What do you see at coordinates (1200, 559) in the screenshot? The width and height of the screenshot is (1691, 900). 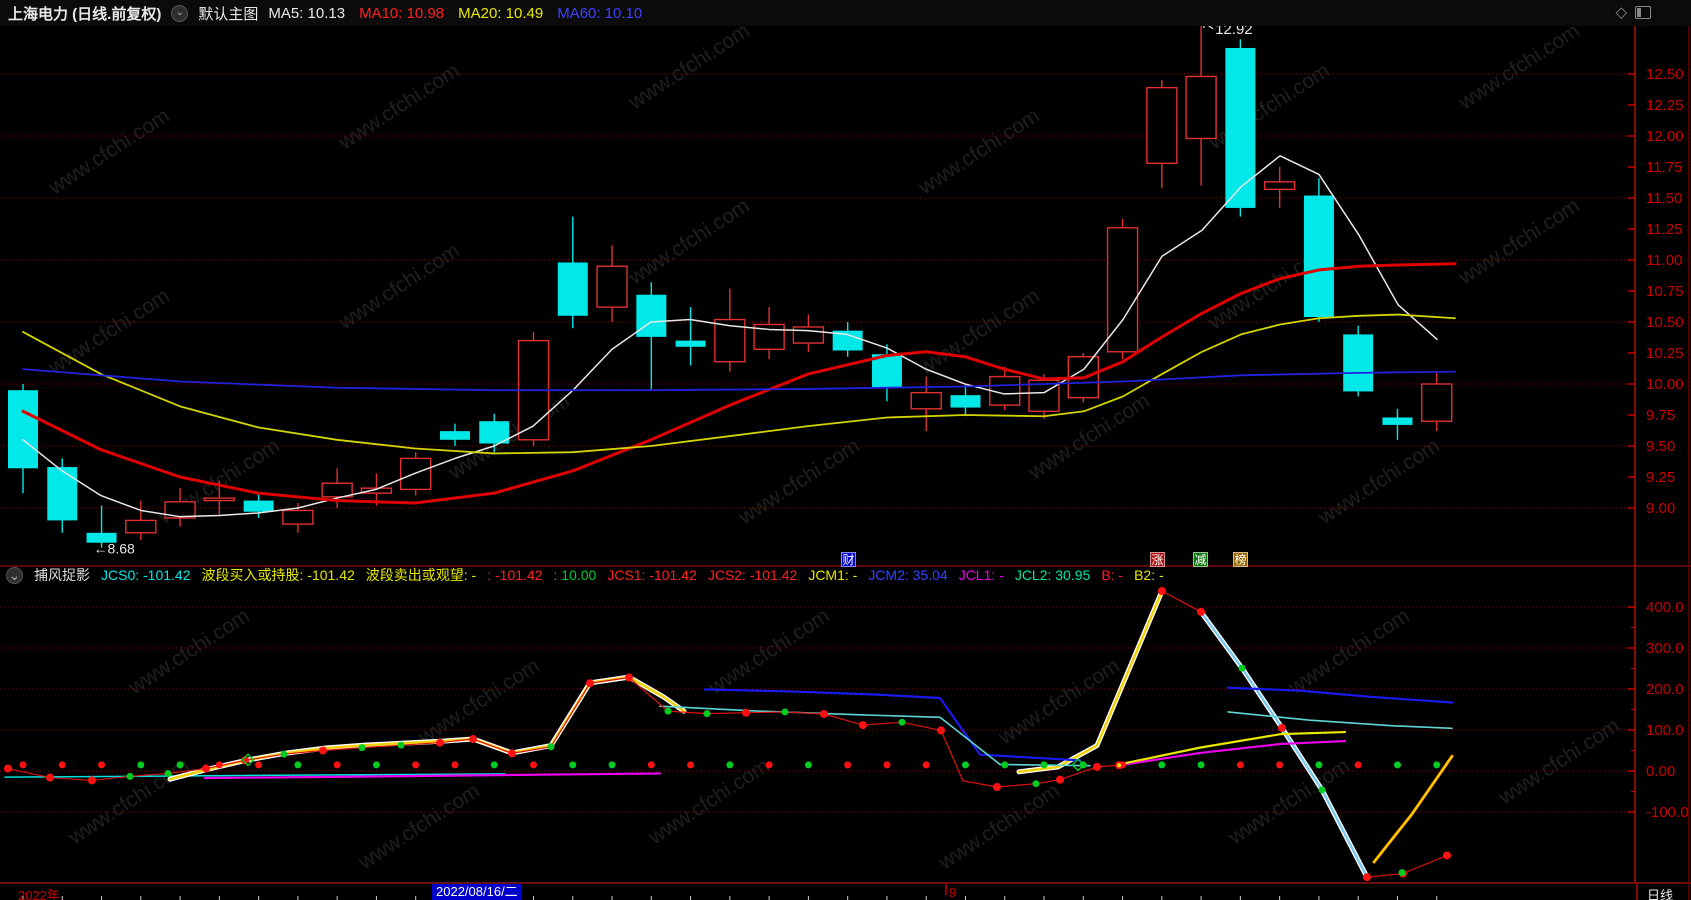 I see `event-badge: 减` at bounding box center [1200, 559].